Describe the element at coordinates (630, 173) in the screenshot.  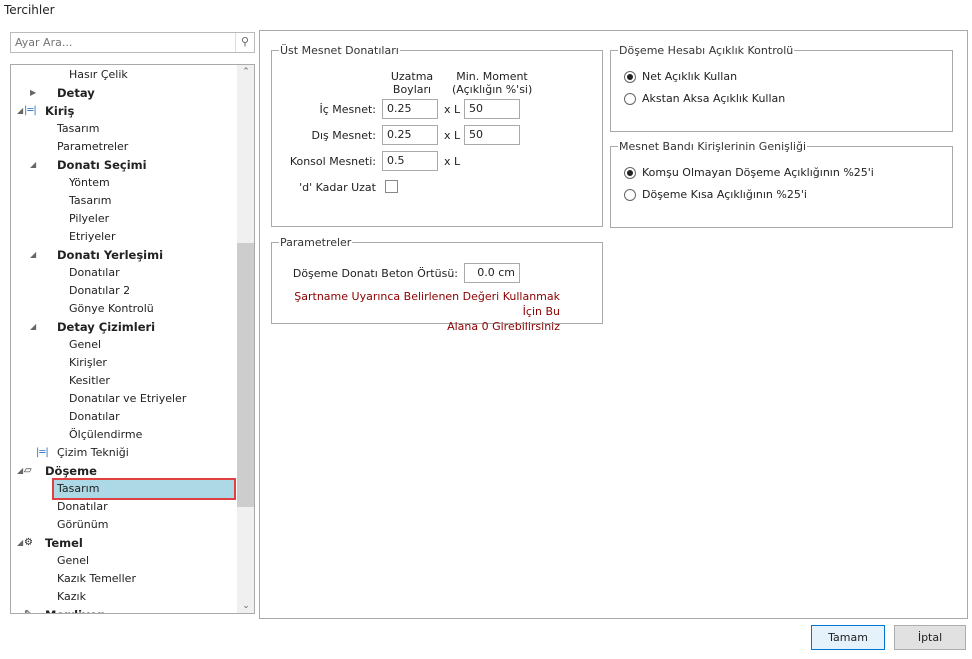
I see `komsu-olmayan-radio` at that location.